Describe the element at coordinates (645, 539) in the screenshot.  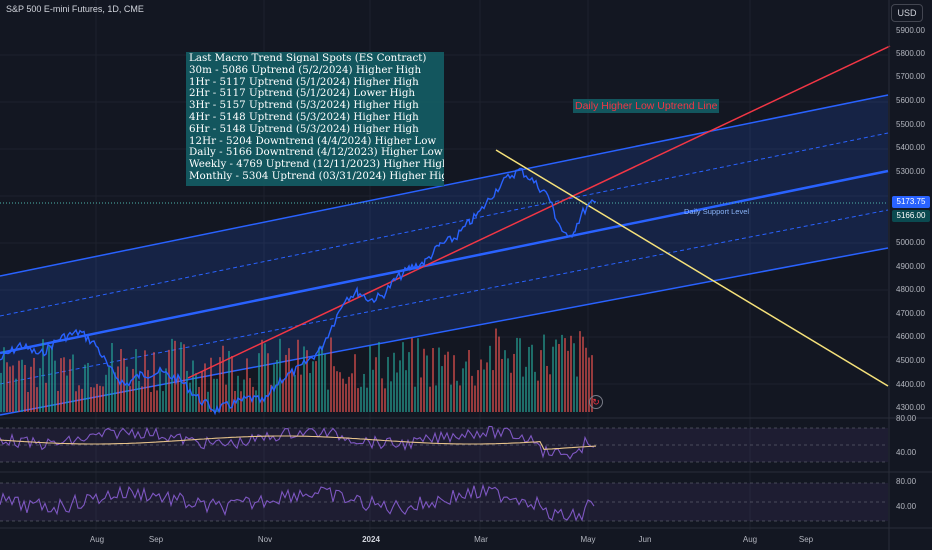
I see `time-axis-tick: Jun` at that location.